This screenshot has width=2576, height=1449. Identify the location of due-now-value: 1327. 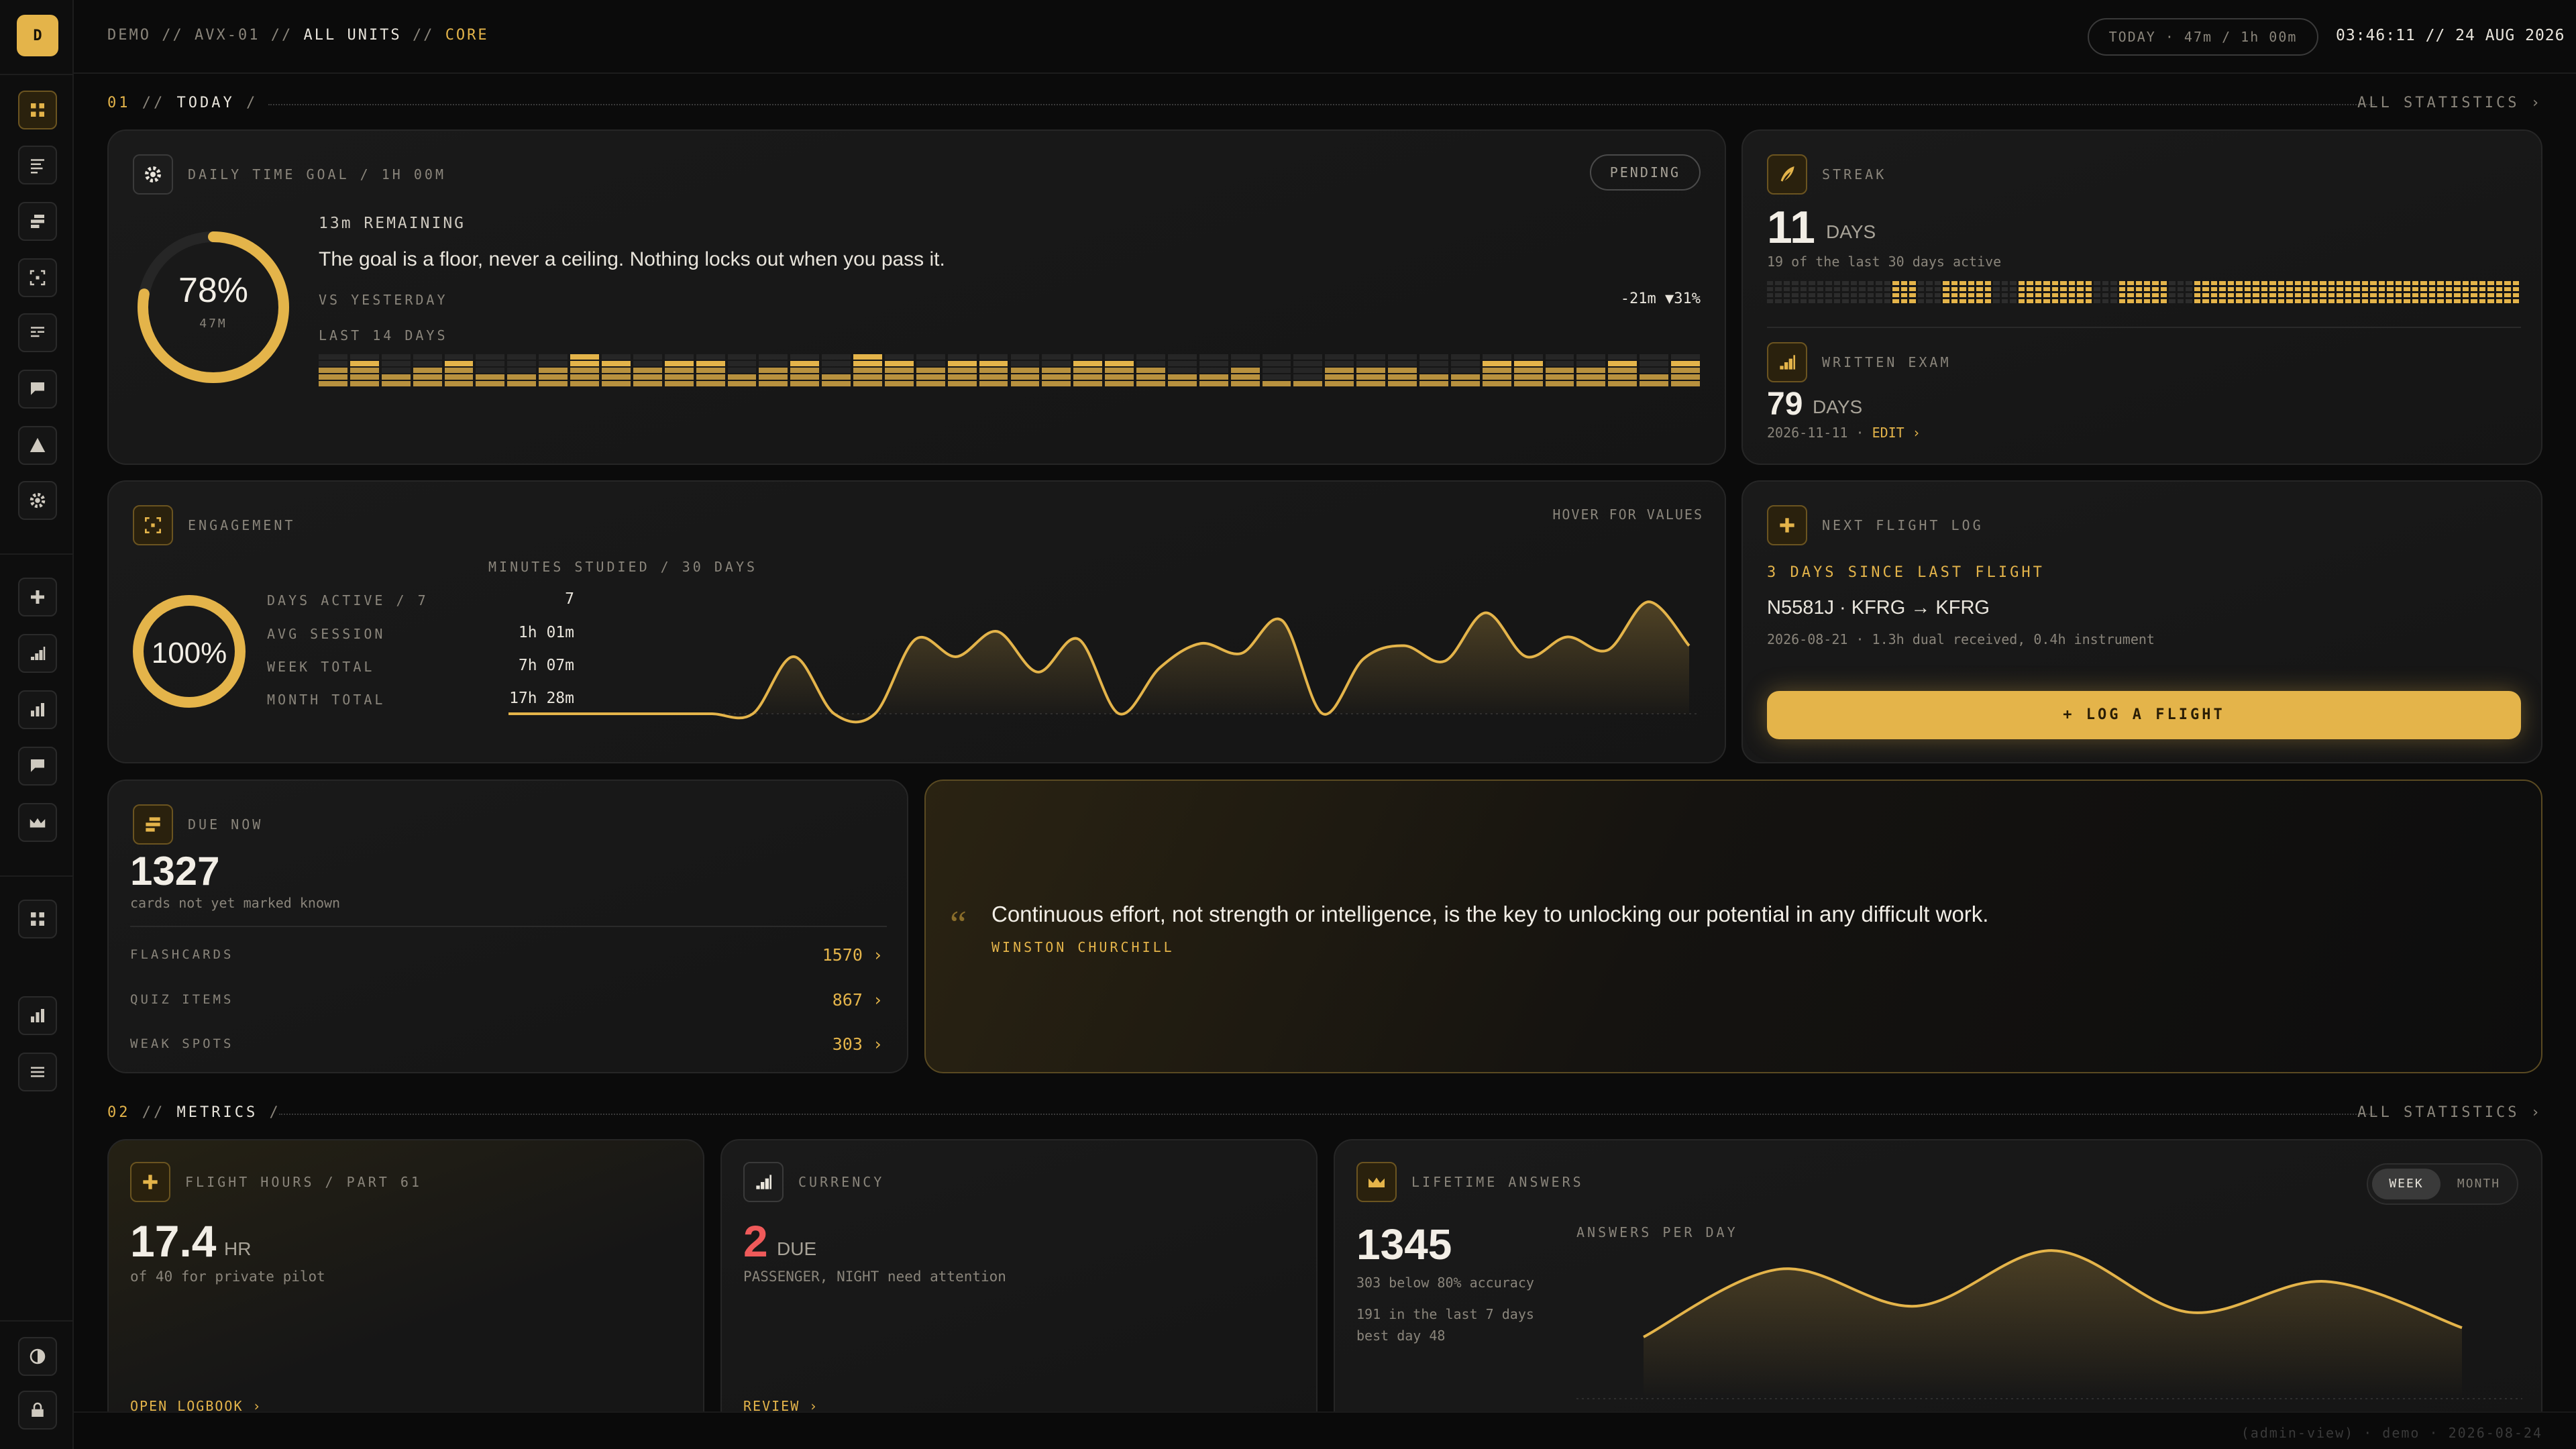
(175, 871).